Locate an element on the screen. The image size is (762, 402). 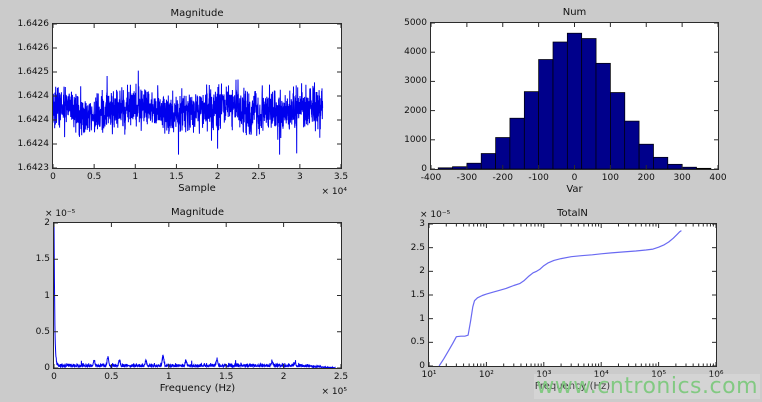
x-tick-label: 3.5 is located at coordinates (341, 177).